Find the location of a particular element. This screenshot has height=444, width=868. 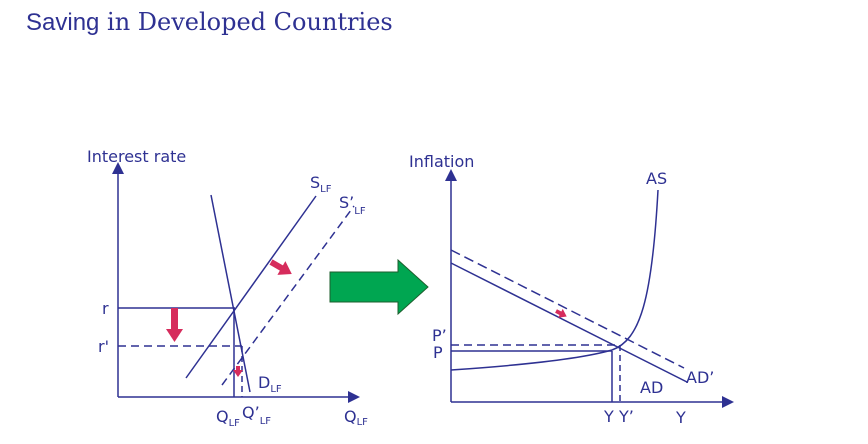

output-new-label: Y’ is located at coordinates (626, 416).